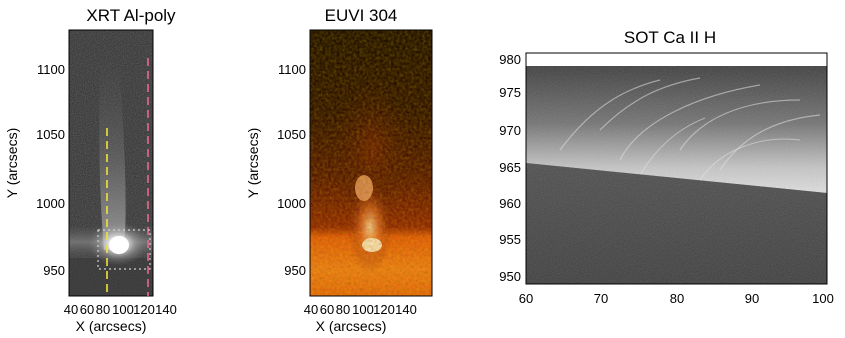 The width and height of the screenshot is (845, 338). Describe the element at coordinates (123, 309) in the screenshot. I see `xrt-xtick: 100` at that location.